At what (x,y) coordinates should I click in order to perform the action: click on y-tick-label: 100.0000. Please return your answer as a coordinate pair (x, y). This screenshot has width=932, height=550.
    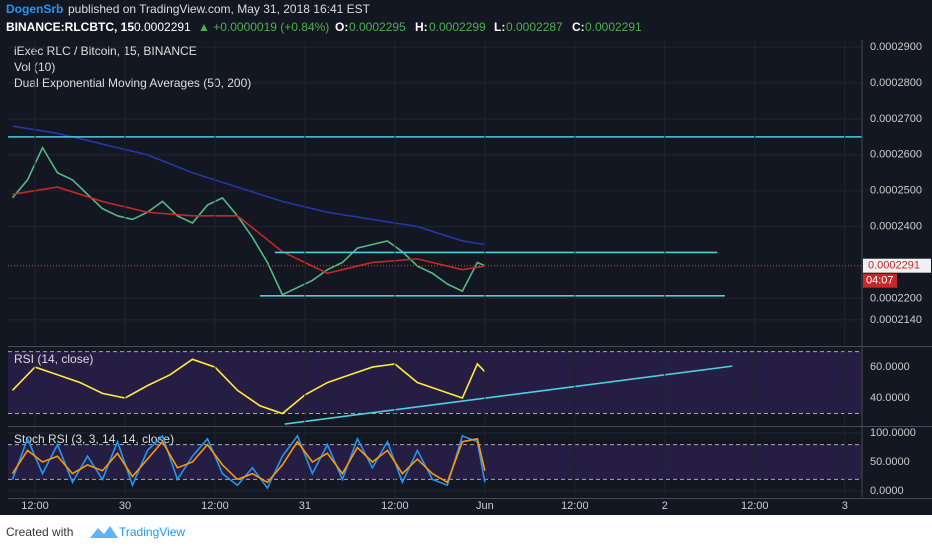
    Looking at the image, I should click on (893, 433).